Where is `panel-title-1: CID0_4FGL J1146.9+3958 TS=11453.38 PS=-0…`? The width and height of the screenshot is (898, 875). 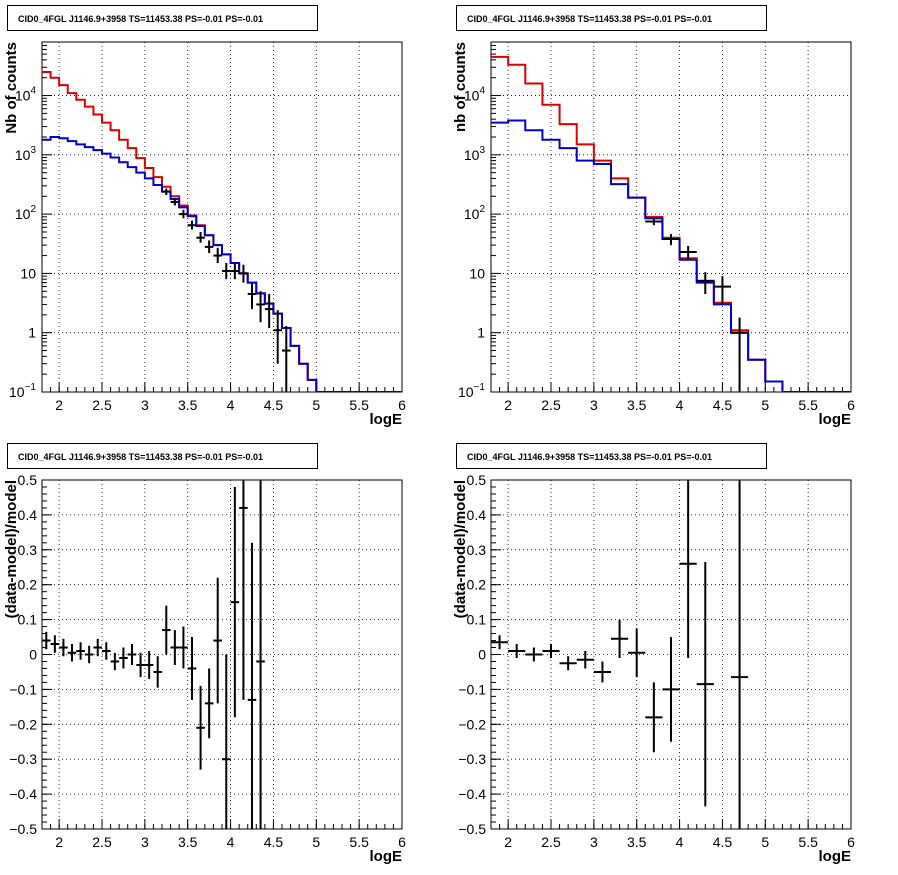
panel-title-1: CID0_4FGL J1146.9+3958 TS=11453.38 PS=-0… is located at coordinates (611, 18).